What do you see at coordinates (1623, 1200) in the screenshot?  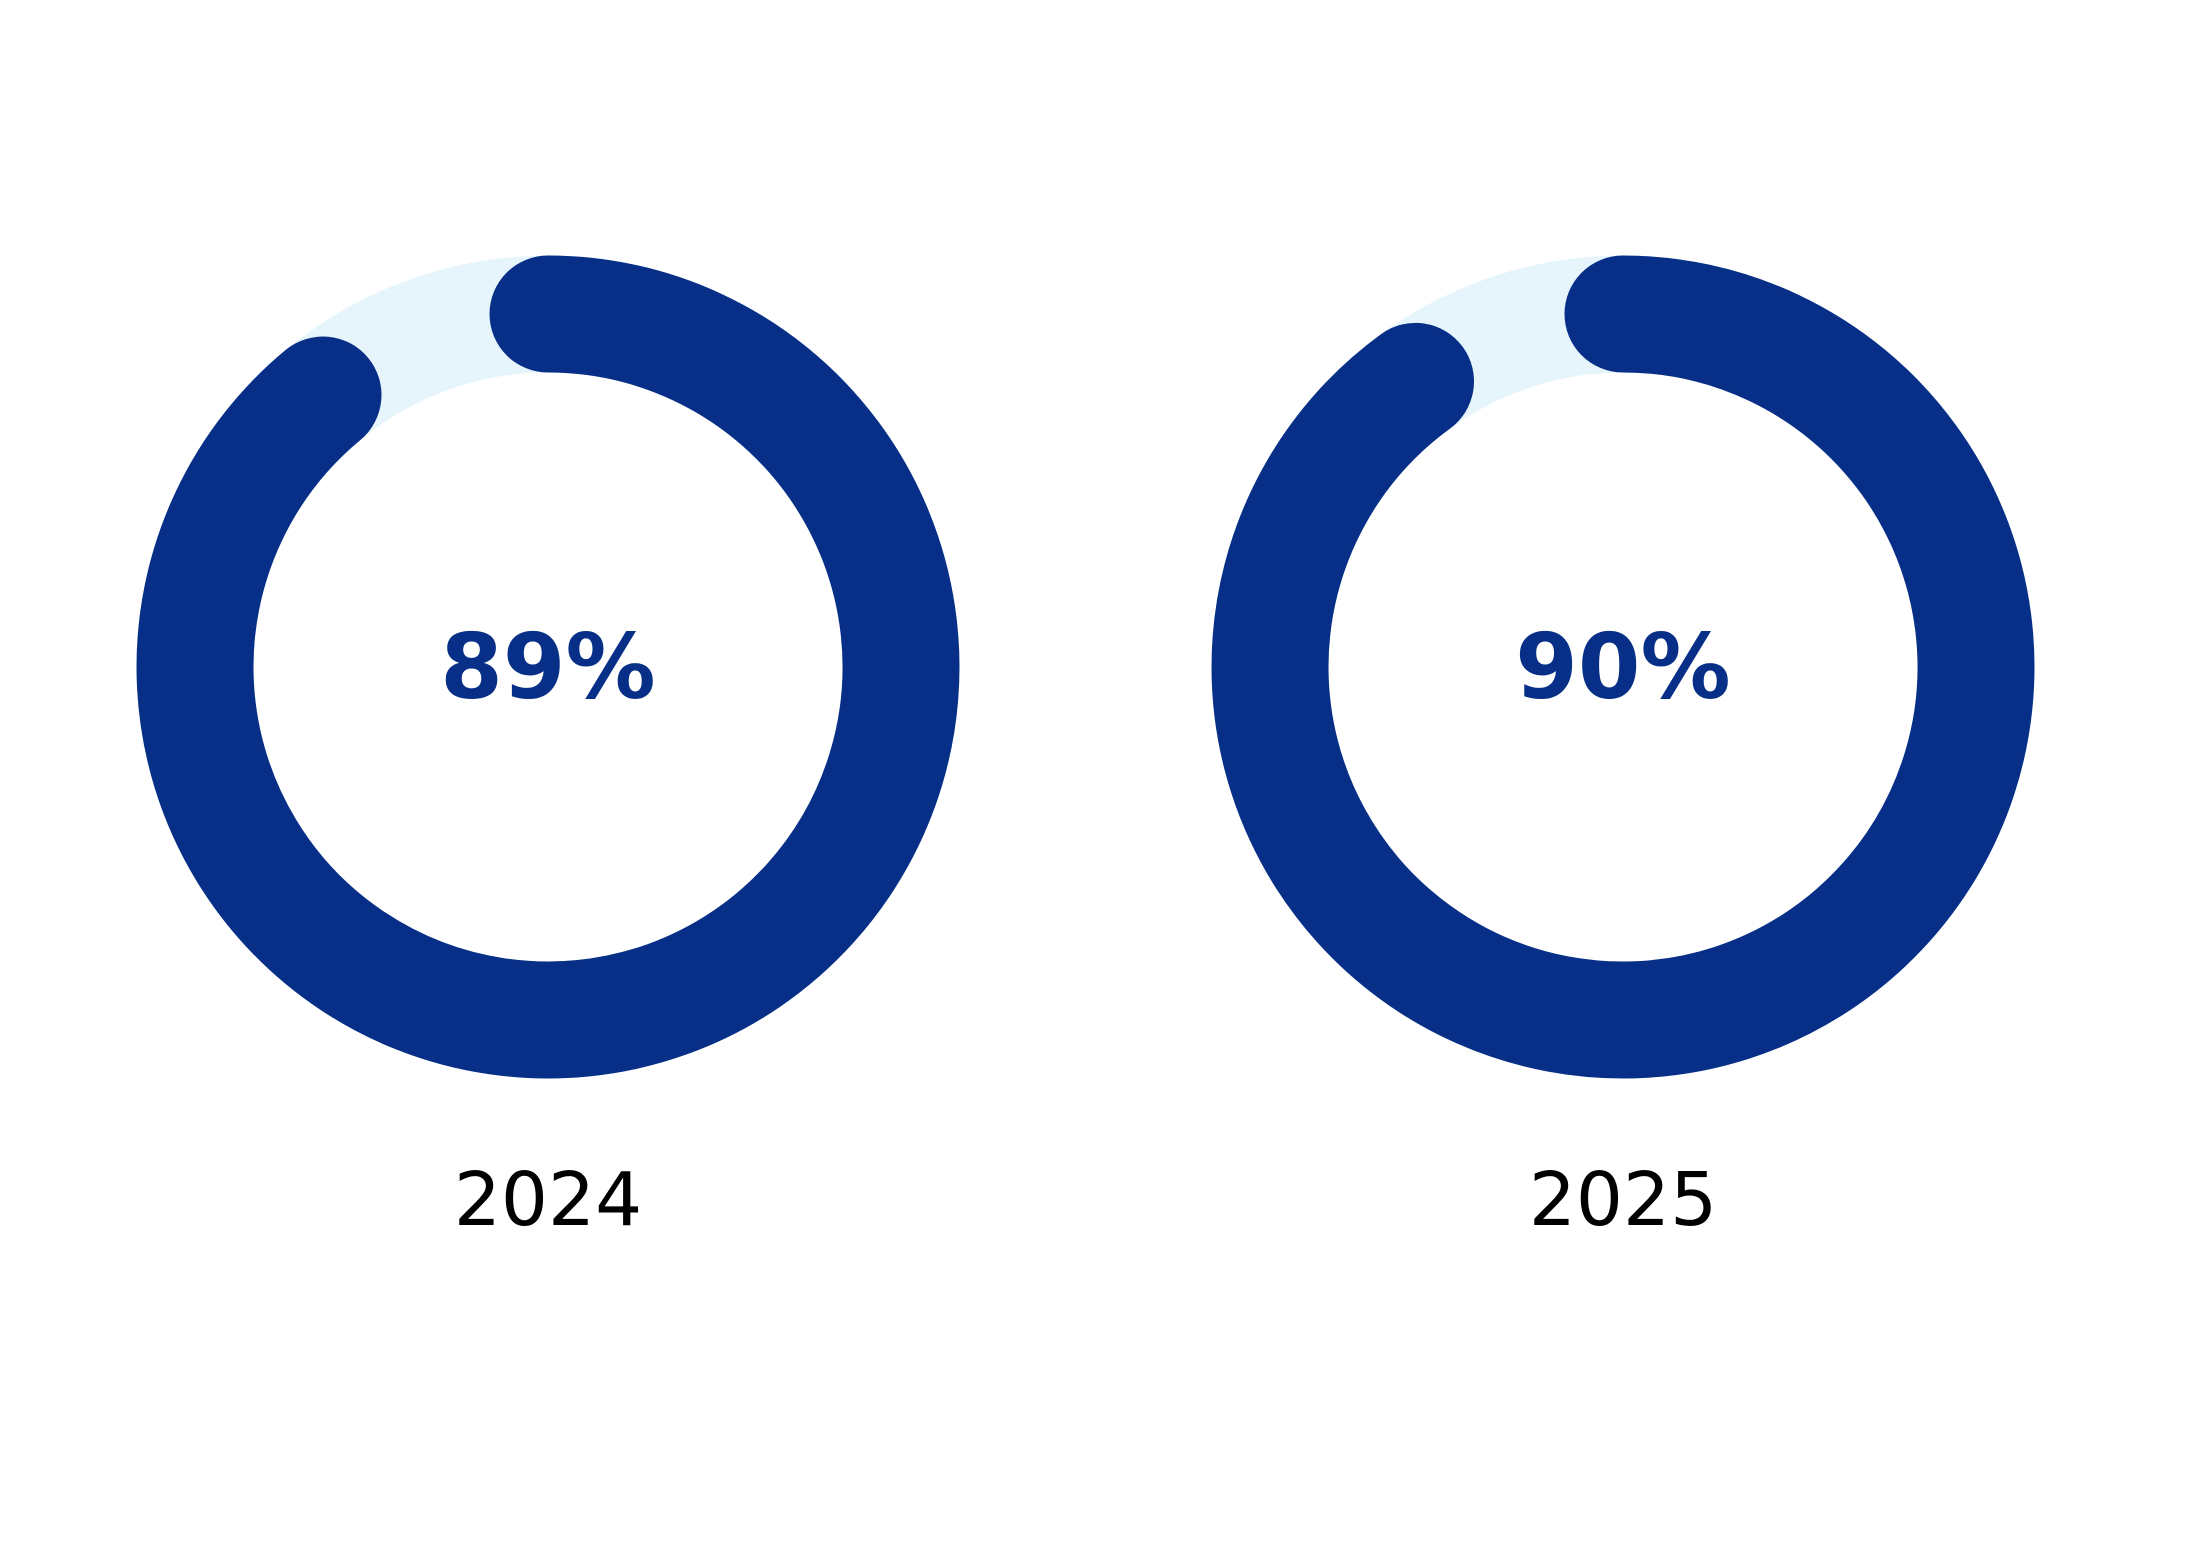 I see `chart-label: 2025` at bounding box center [1623, 1200].